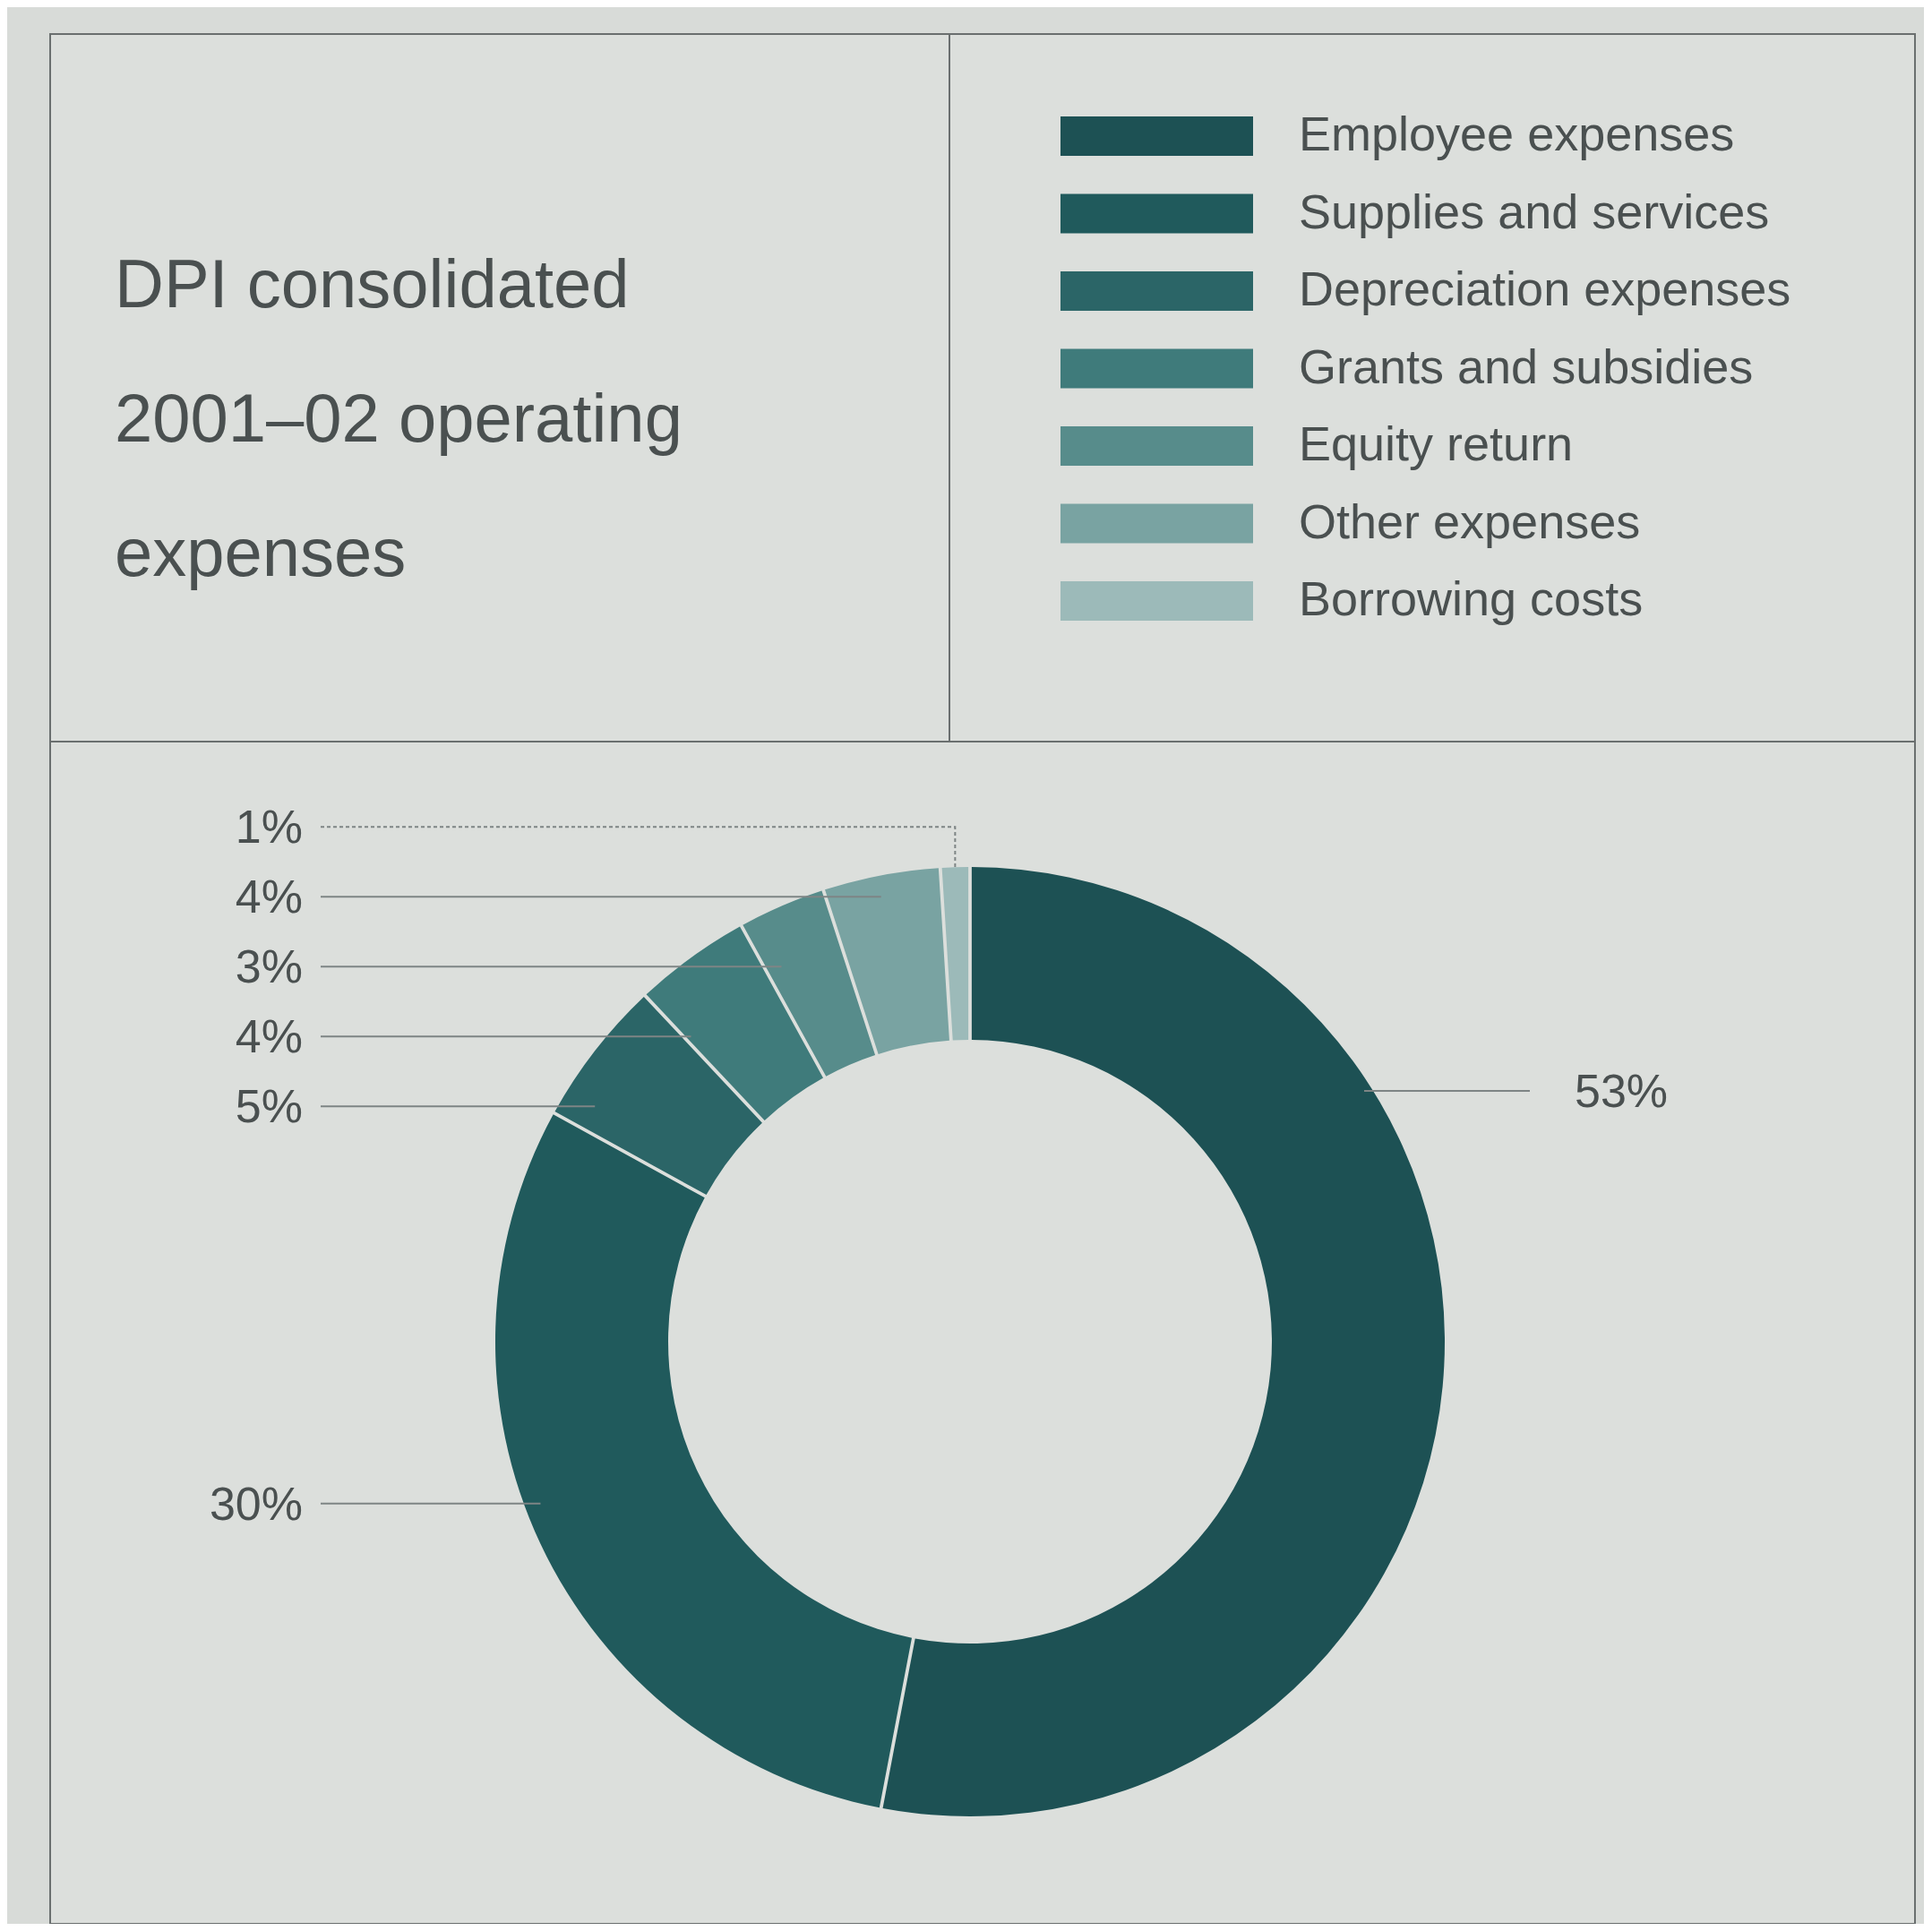  I want to click on data-label: 5%, so click(269, 1106).